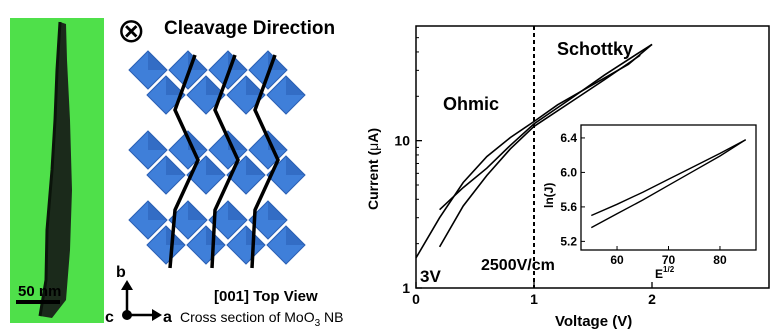  What do you see at coordinates (50, 169) in the screenshot?
I see `nanobelt-edge` at bounding box center [50, 169].